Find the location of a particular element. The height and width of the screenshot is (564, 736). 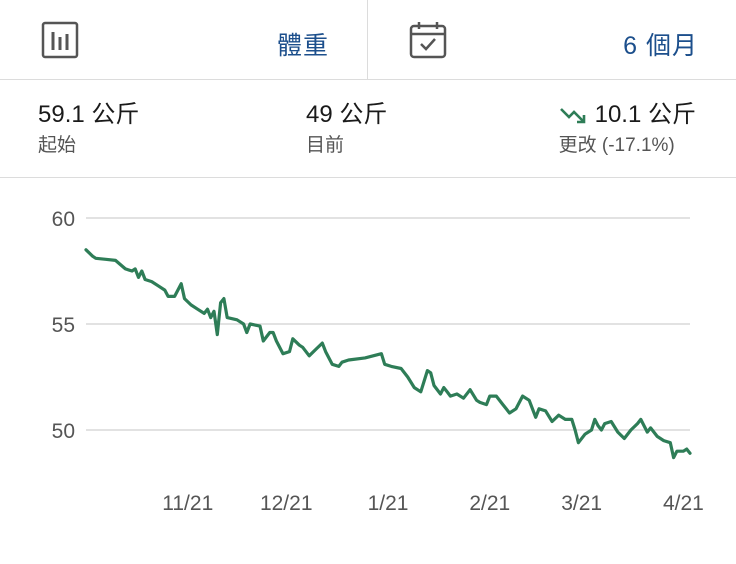

bar-chart-icon is located at coordinates (60, 40).